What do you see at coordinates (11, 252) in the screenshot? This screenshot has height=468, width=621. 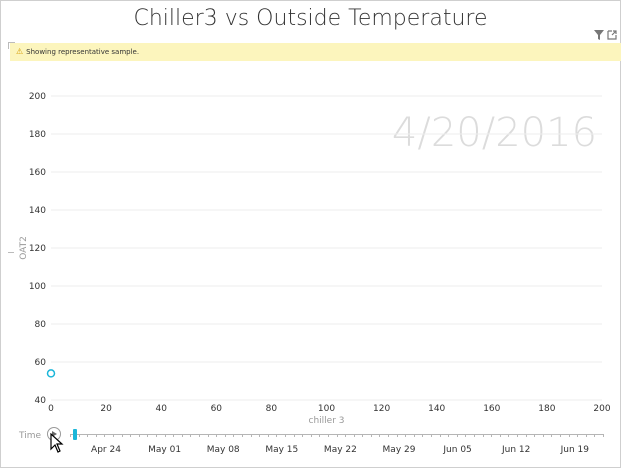 I see `resize-handle-left` at bounding box center [11, 252].